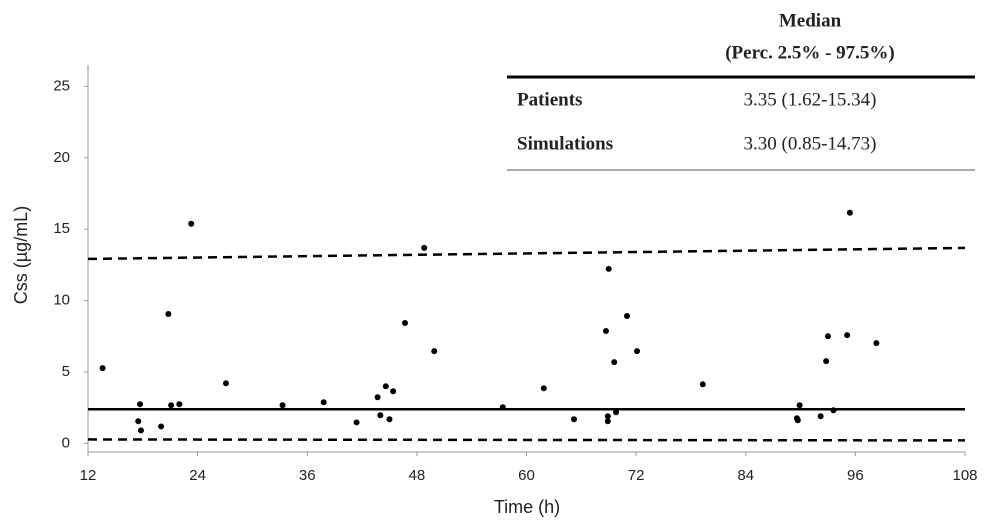 The height and width of the screenshot is (520, 987). Describe the element at coordinates (636, 475) in the screenshot. I see `x-tick-label: 72` at that location.